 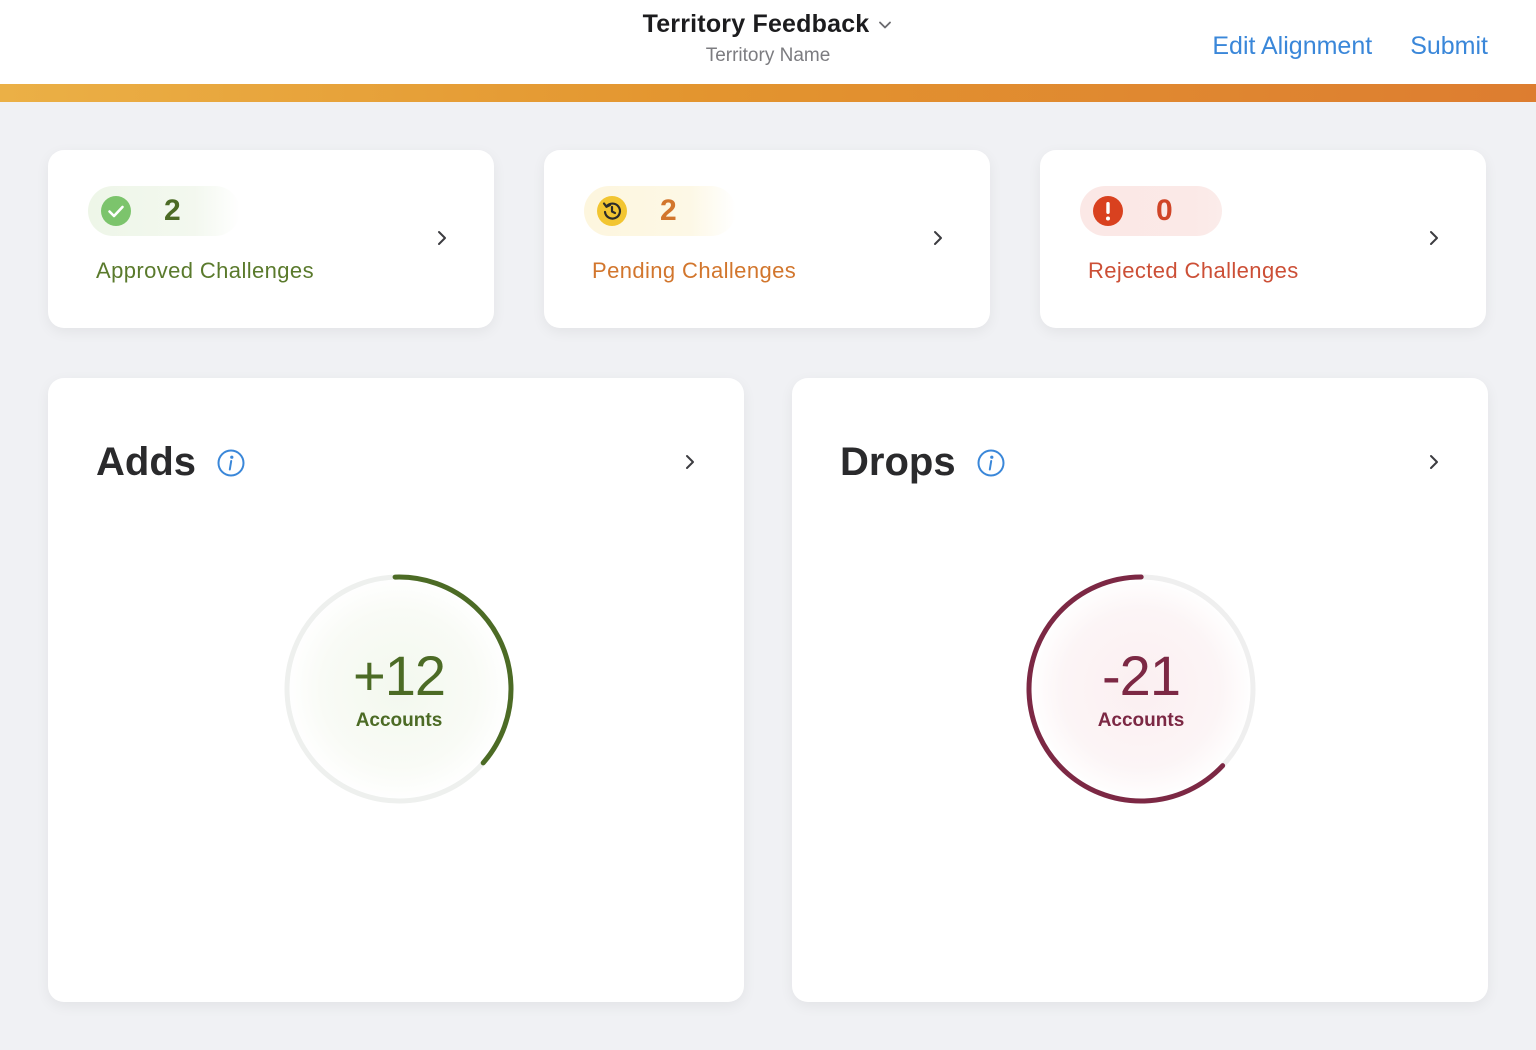 I want to click on drops-value: -21, so click(x=1141, y=675).